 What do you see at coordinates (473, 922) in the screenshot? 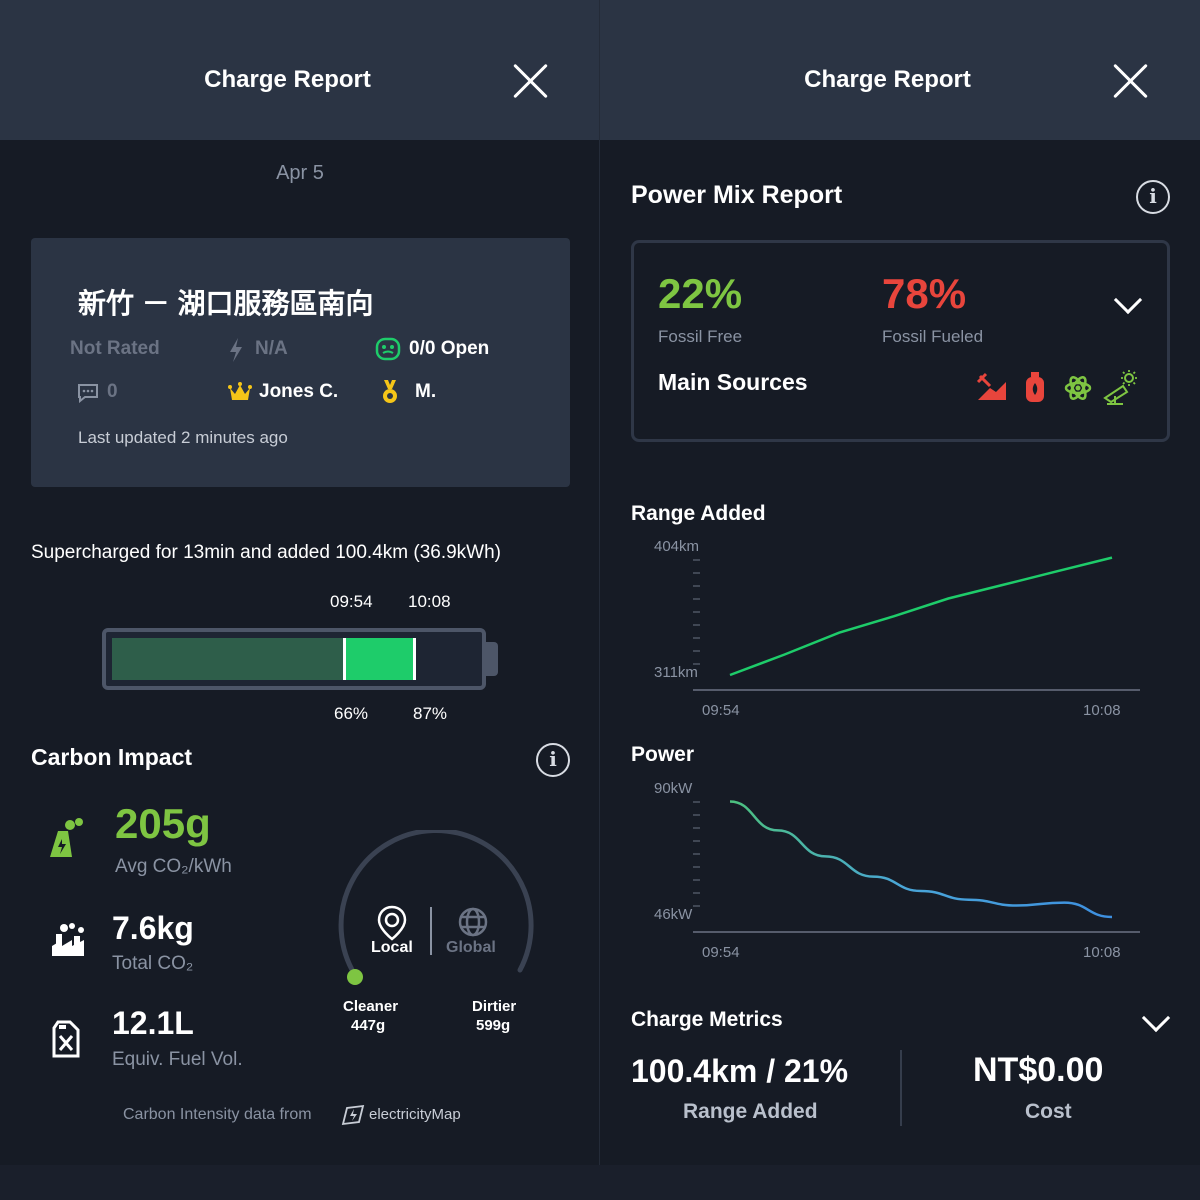
I see `globe-icon` at bounding box center [473, 922].